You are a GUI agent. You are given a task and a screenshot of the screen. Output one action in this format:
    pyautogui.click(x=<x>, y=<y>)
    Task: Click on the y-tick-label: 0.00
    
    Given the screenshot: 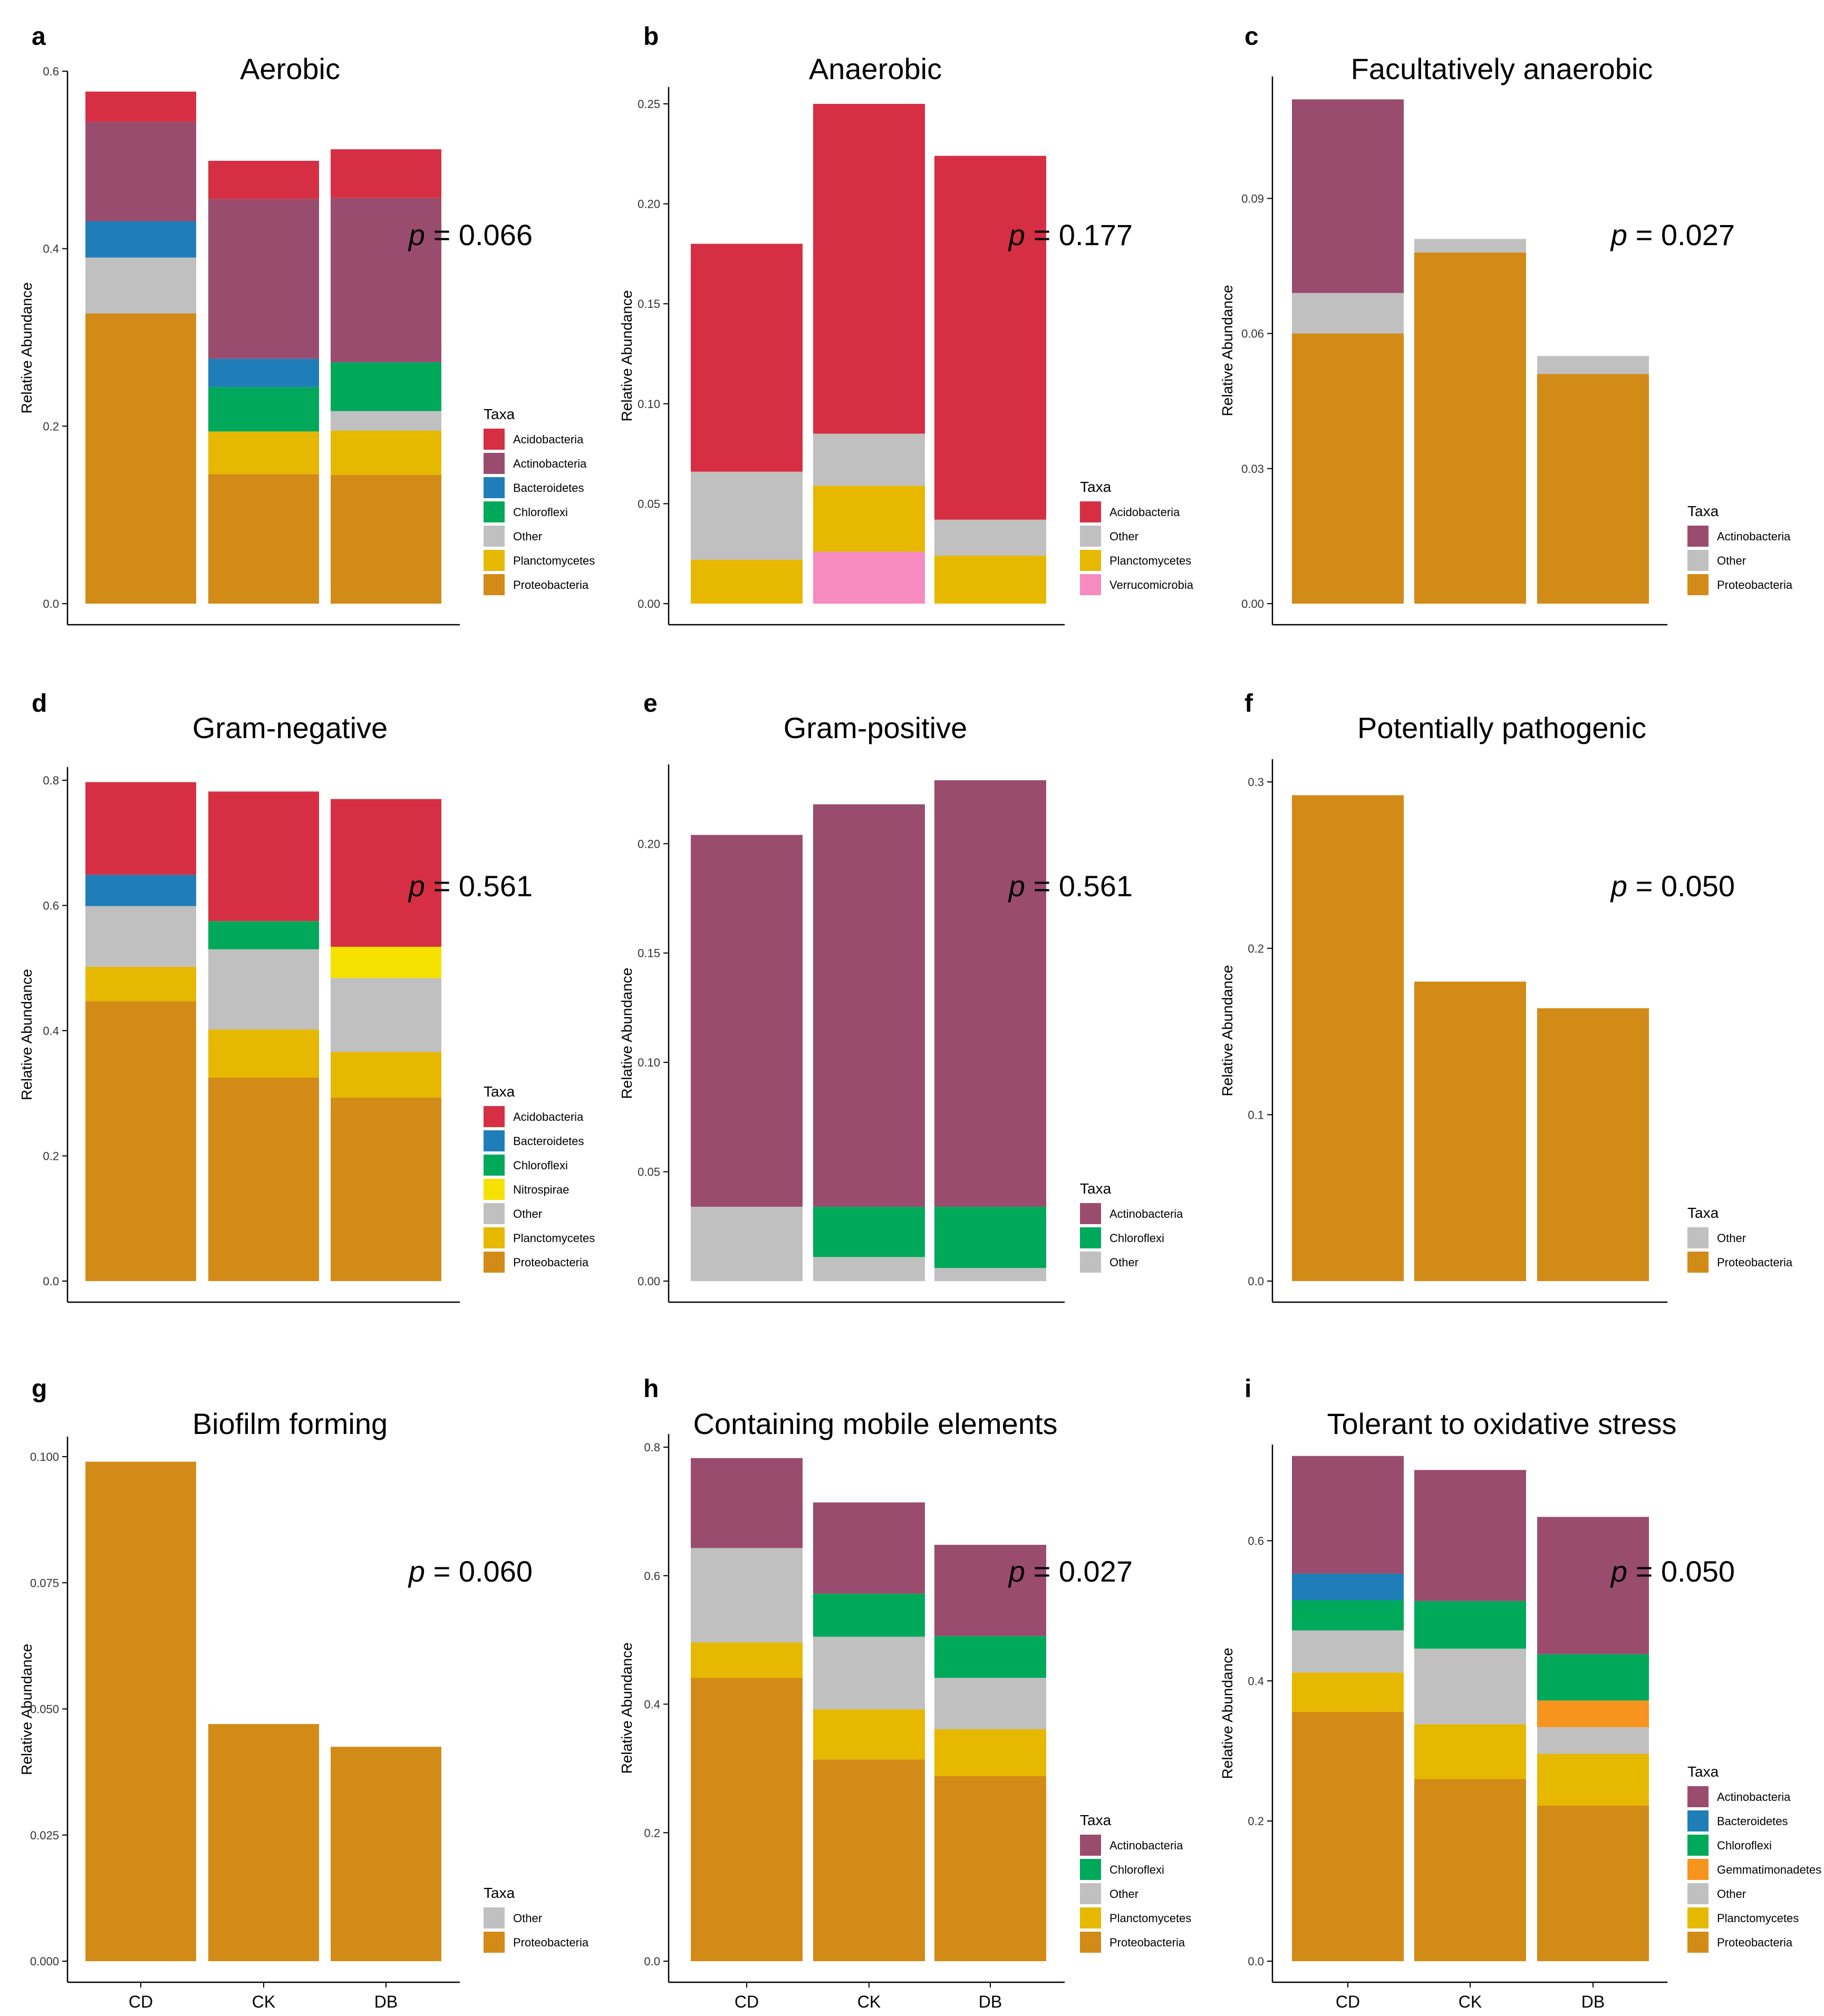 What is the action you would take?
    pyautogui.click(x=649, y=1281)
    